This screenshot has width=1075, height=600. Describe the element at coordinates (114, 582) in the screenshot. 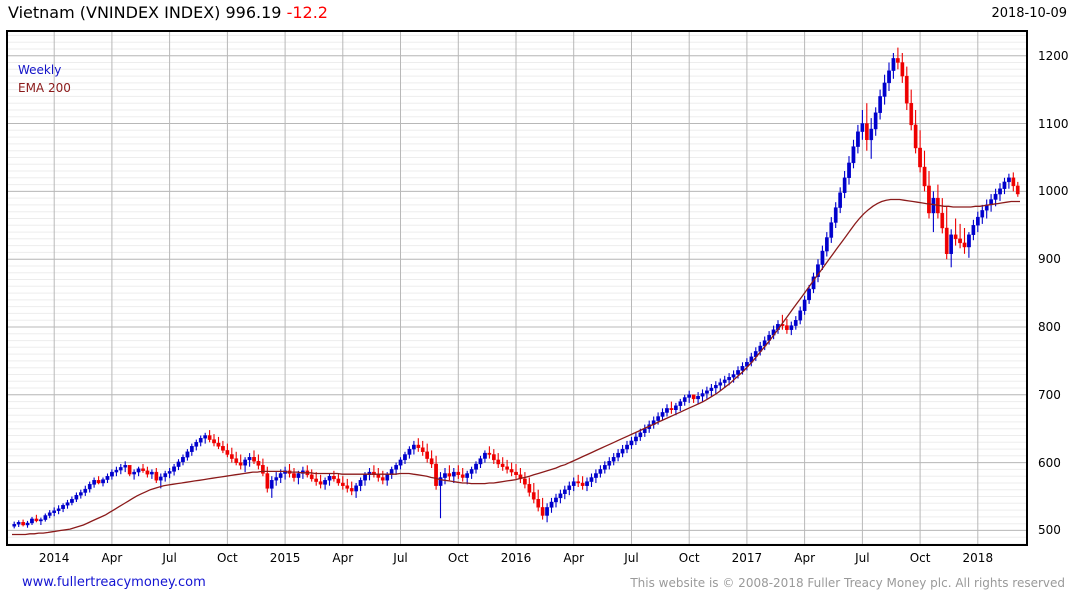

I see `site-url: www.fullertreacymoney.com` at that location.